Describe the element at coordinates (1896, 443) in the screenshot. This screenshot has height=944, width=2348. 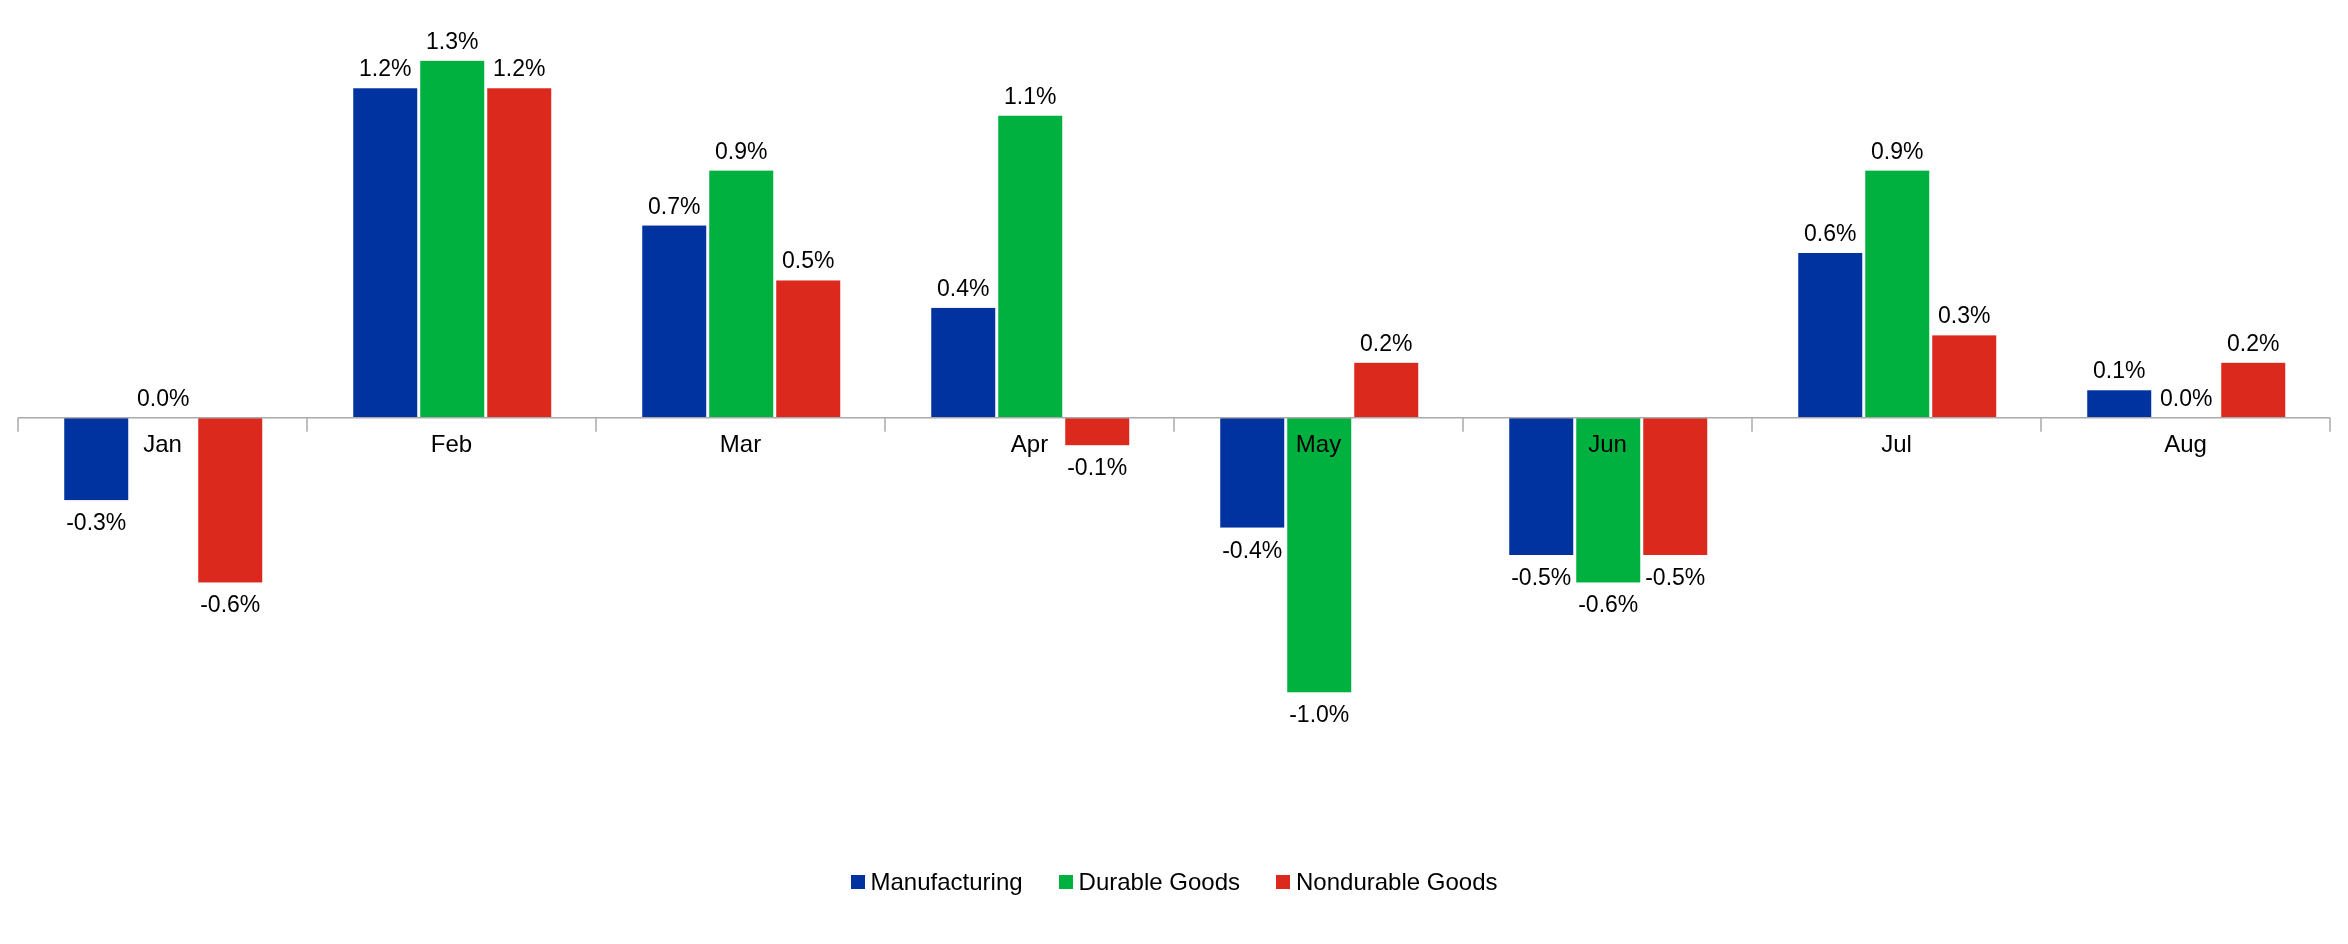
I see `x-tick-label: Jul` at that location.